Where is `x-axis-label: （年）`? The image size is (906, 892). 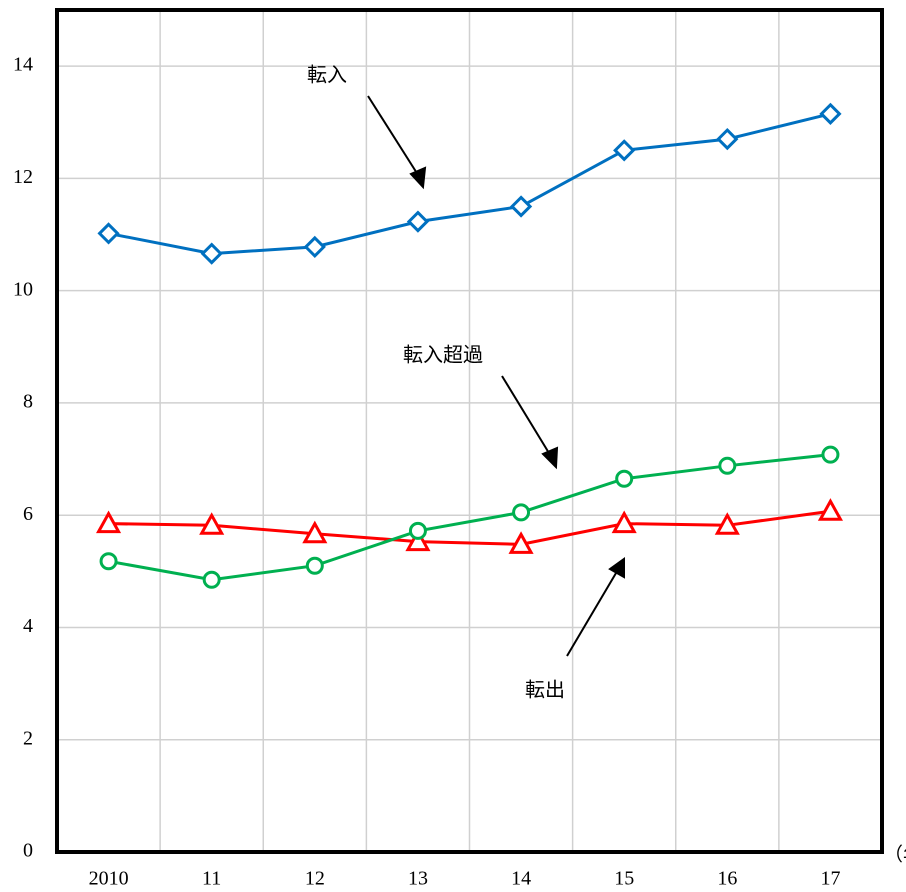 x-axis-label: （年） is located at coordinates (895, 854).